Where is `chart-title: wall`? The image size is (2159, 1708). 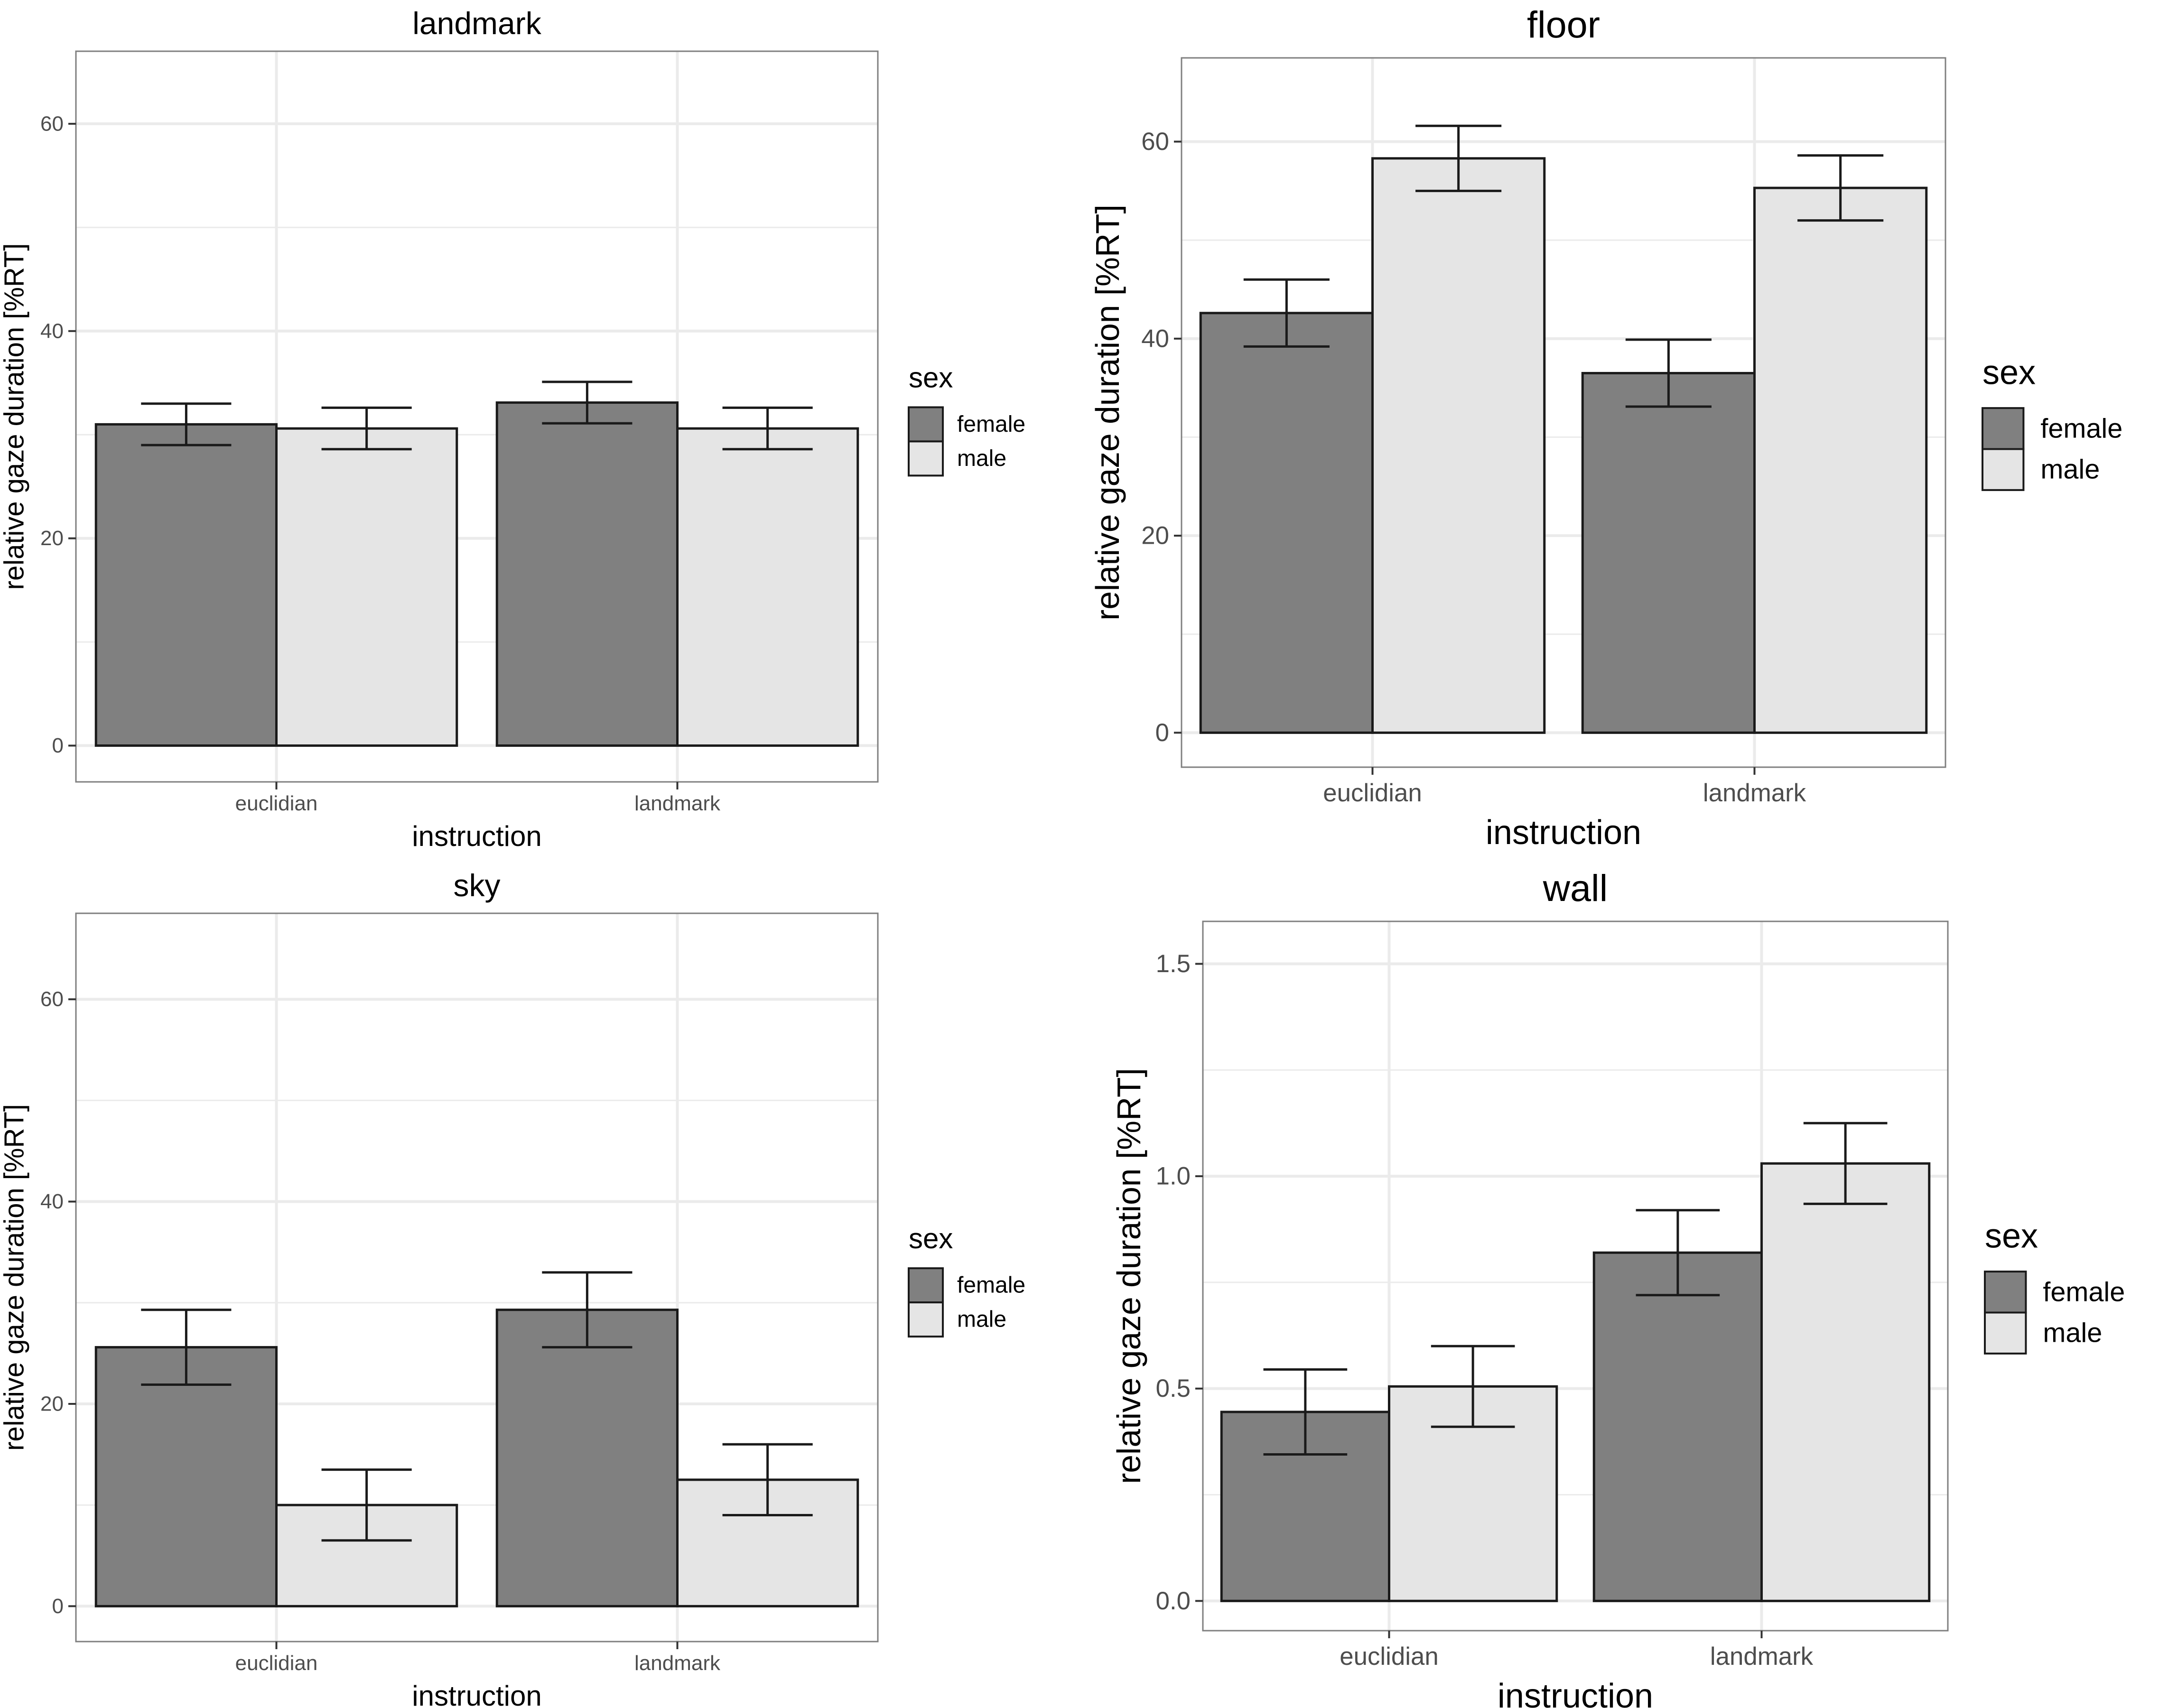
chart-title: wall is located at coordinates (1575, 888).